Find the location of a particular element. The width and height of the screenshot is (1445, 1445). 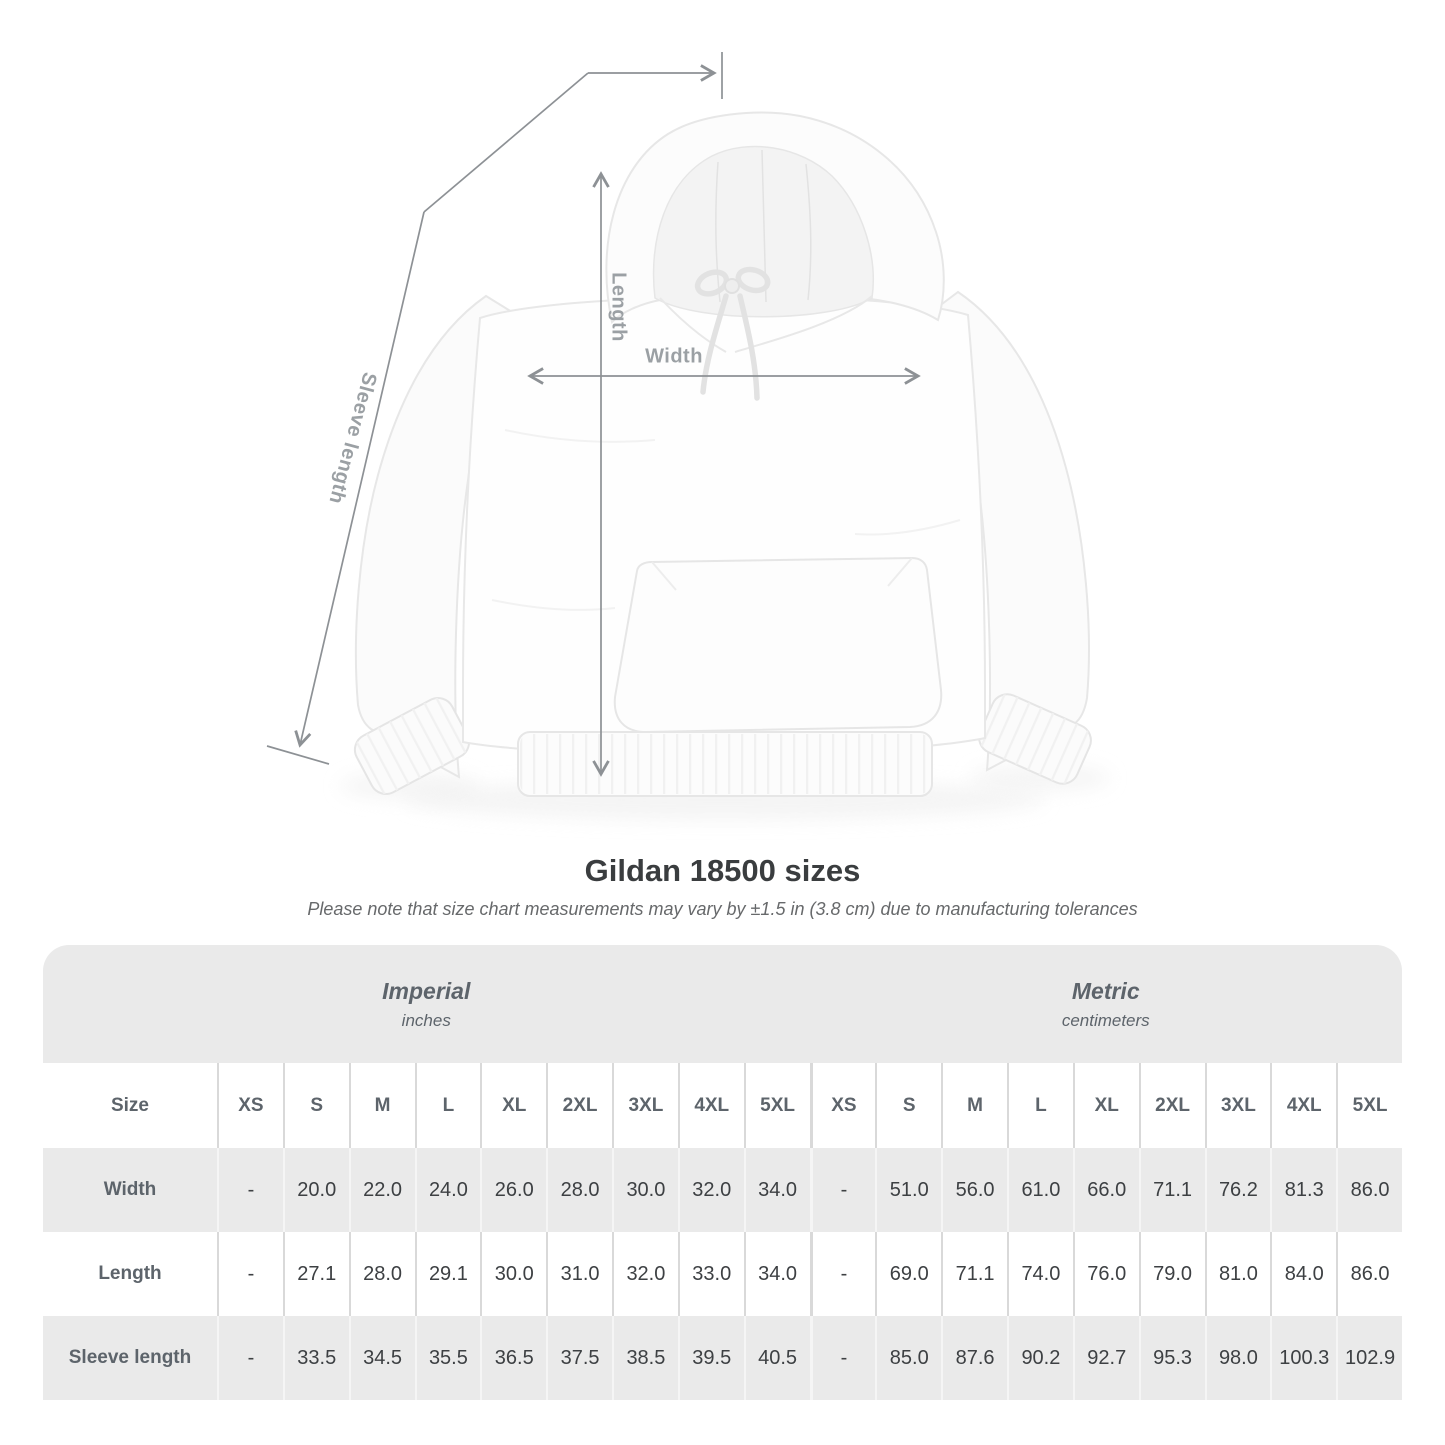

sleeve-length-line-upper is located at coordinates (506, 142).